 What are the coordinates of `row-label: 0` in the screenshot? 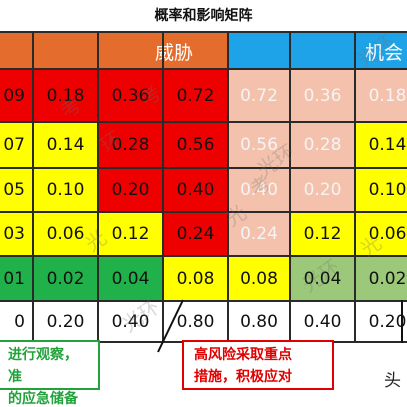 It's located at (16, 321).